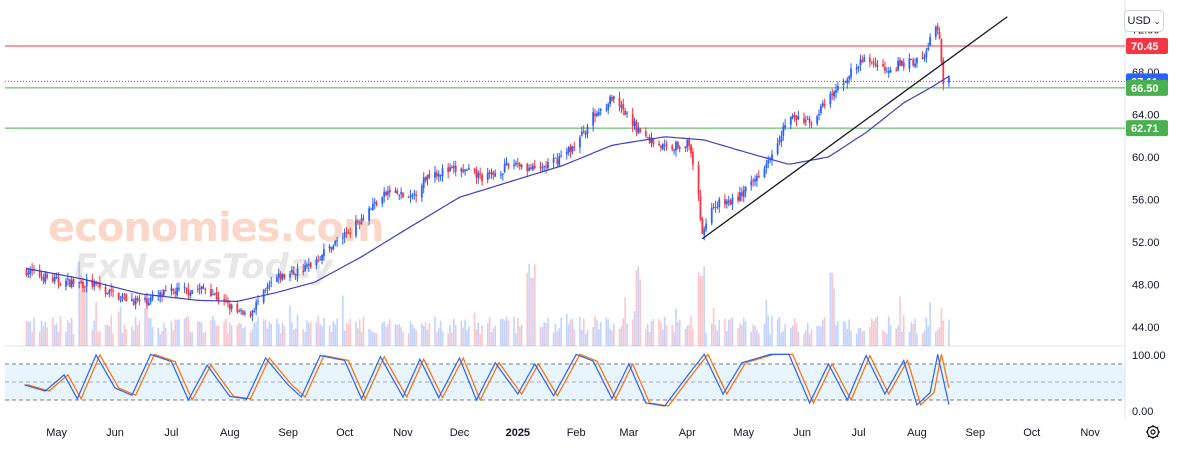 Image resolution: width=1183 pixels, height=449 pixels. What do you see at coordinates (171, 433) in the screenshot?
I see `time-tick-2: Jul` at bounding box center [171, 433].